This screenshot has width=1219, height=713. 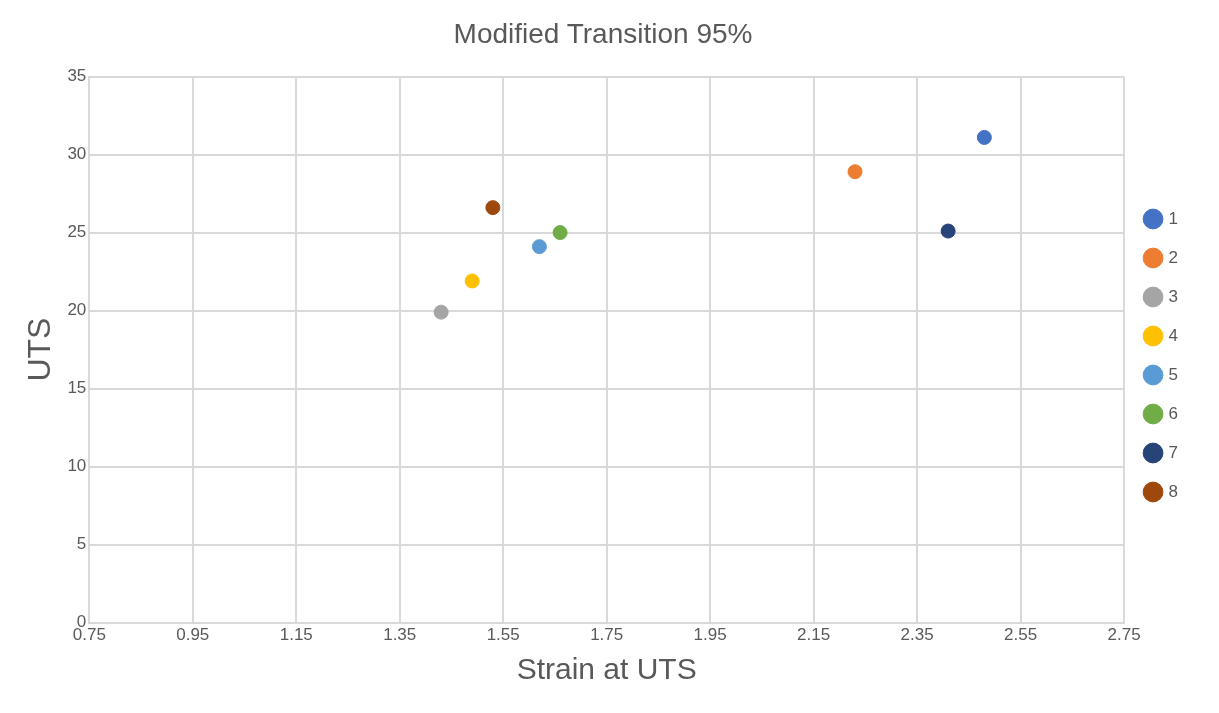 I want to click on x-tick-label: 1.35, so click(x=400, y=635).